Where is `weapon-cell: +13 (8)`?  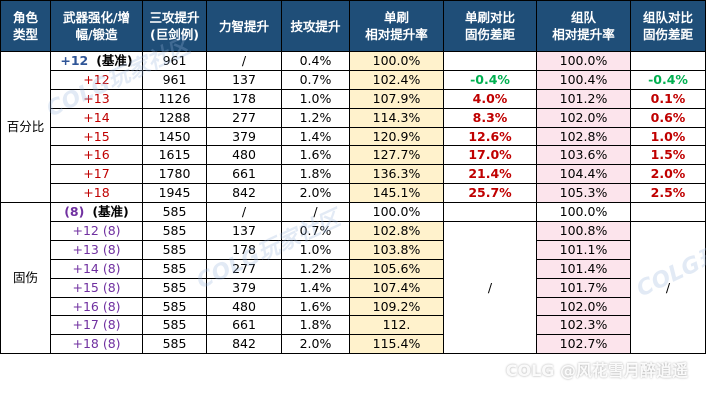 weapon-cell: +13 (8) is located at coordinates (96, 249).